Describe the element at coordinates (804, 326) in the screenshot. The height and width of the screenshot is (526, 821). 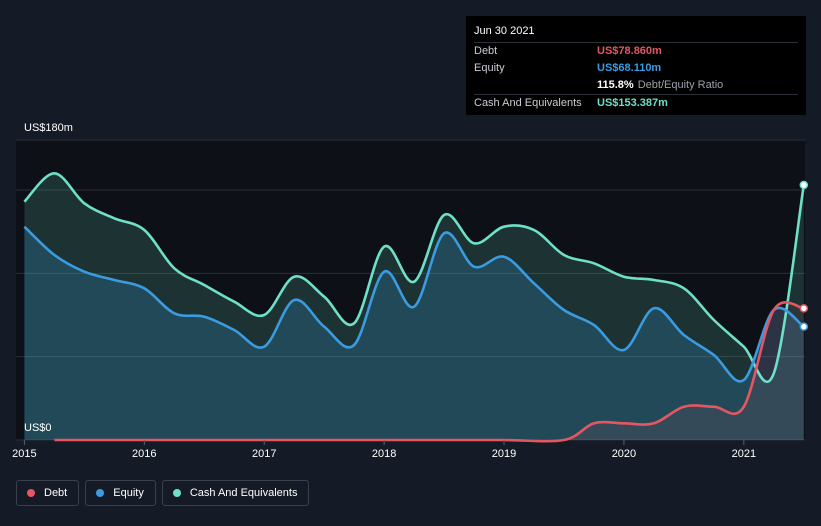
I see `equity-end-point` at that location.